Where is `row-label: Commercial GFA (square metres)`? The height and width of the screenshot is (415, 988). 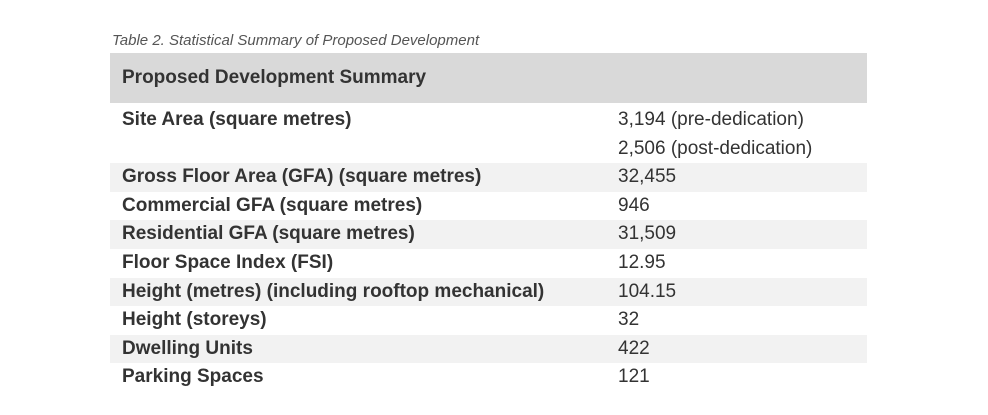
row-label: Commercial GFA (square metres) is located at coordinates (272, 205).